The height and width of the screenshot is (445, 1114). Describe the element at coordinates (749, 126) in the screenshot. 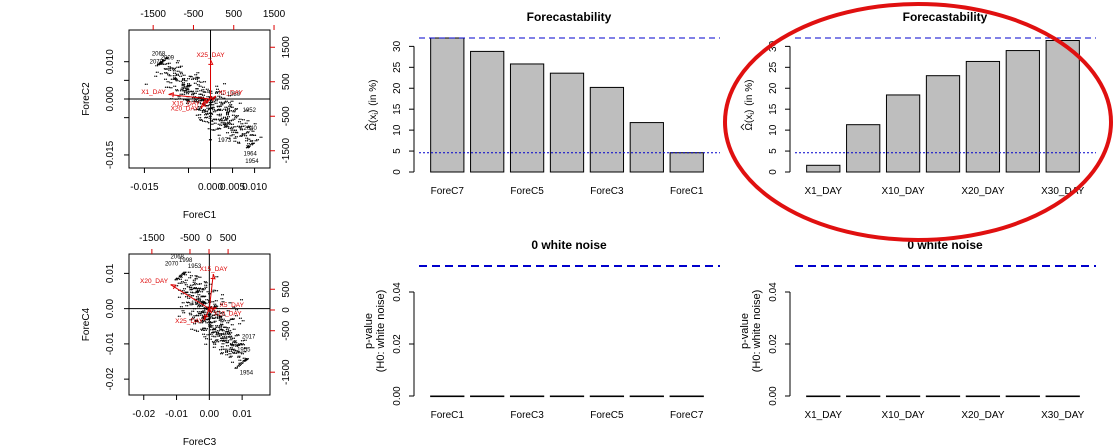

I see `omega-symbol: Ω` at that location.